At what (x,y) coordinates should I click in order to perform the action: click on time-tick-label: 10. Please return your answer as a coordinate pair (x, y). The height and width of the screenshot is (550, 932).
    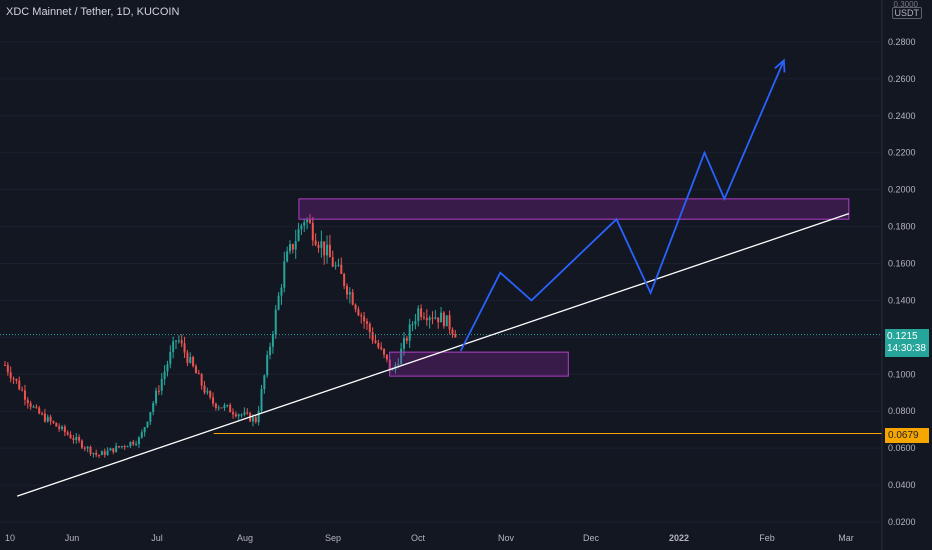
    Looking at the image, I should click on (10, 538).